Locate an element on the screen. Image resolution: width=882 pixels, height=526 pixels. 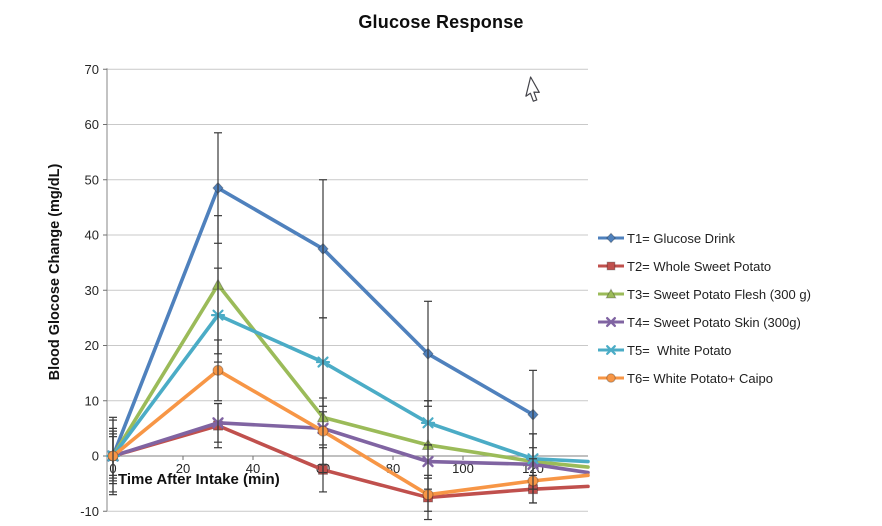
legend-label: T1= Glucose Drink is located at coordinates (681, 238).